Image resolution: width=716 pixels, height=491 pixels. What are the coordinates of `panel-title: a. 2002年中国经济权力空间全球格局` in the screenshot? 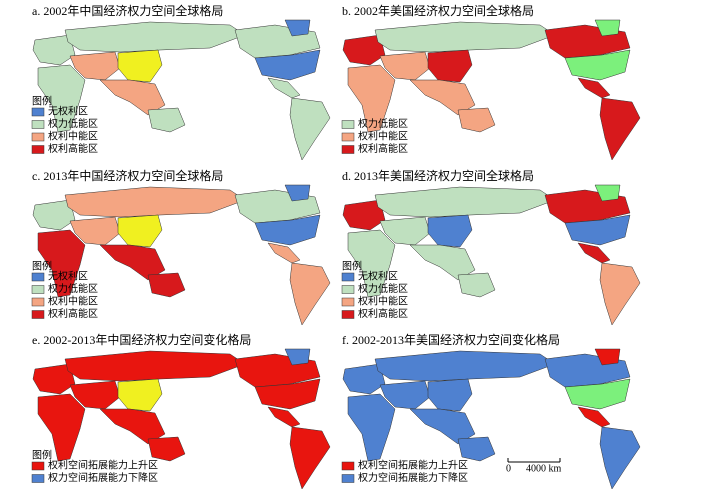 It's located at (127, 10).